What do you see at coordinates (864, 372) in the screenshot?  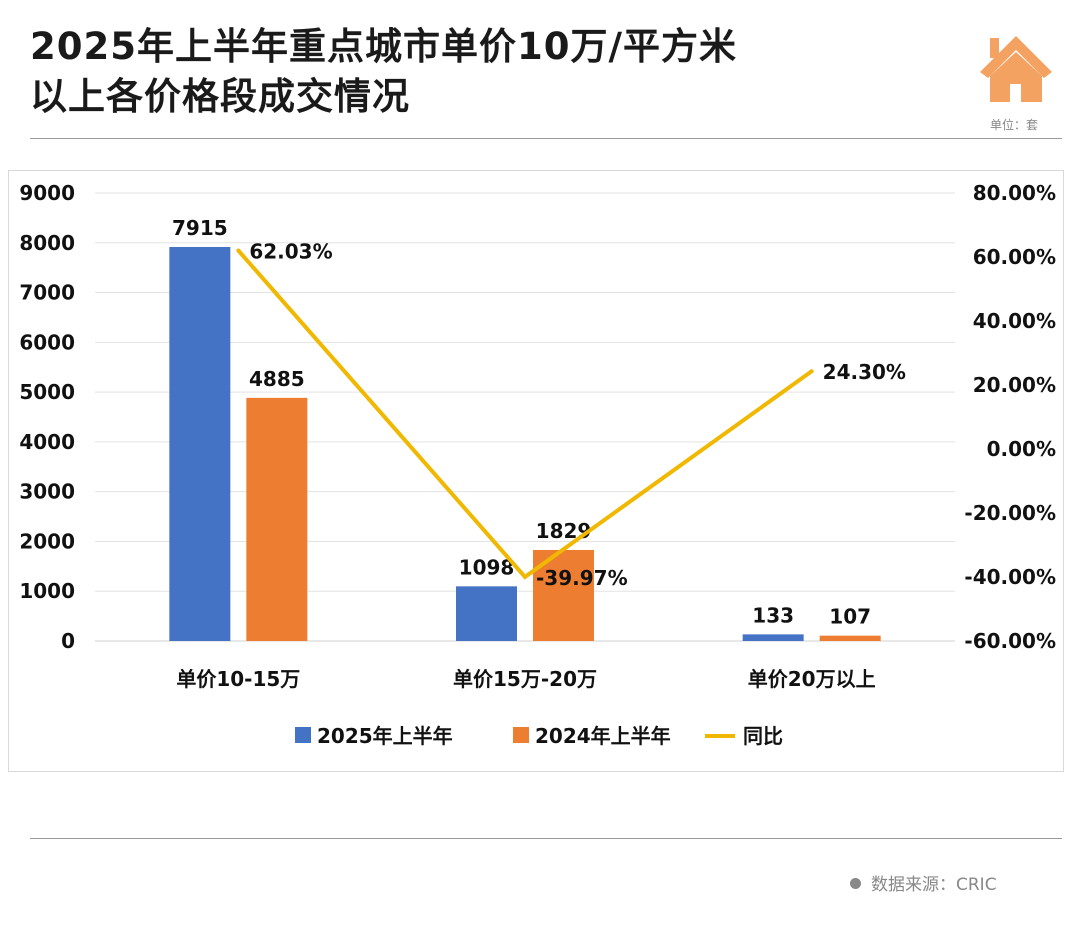 I see `yoy-label: 24.30%` at bounding box center [864, 372].